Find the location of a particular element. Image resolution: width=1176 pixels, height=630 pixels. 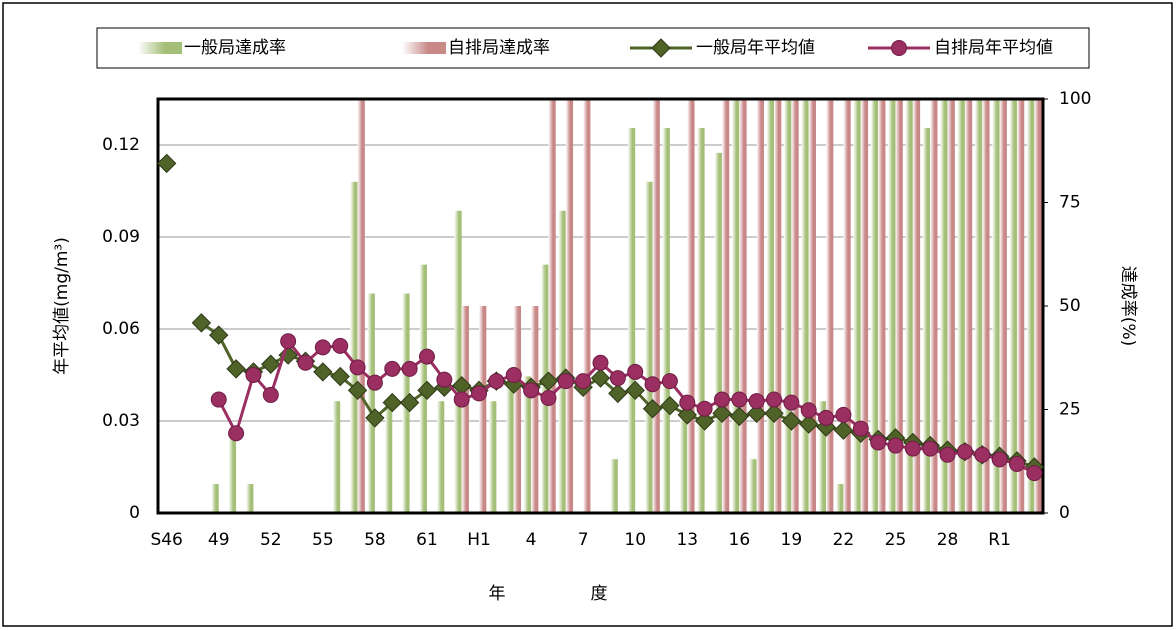

y-tick-label: 0.12 is located at coordinates (121, 145).